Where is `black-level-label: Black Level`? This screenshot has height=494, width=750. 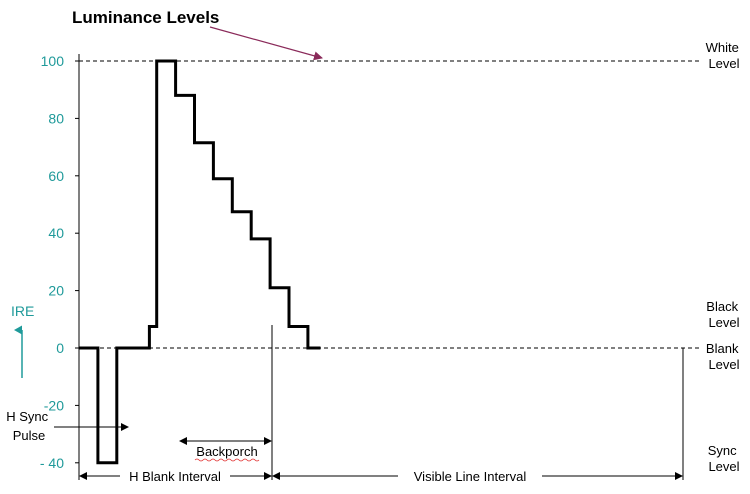
black-level-label: Black Level is located at coordinates (723, 314).